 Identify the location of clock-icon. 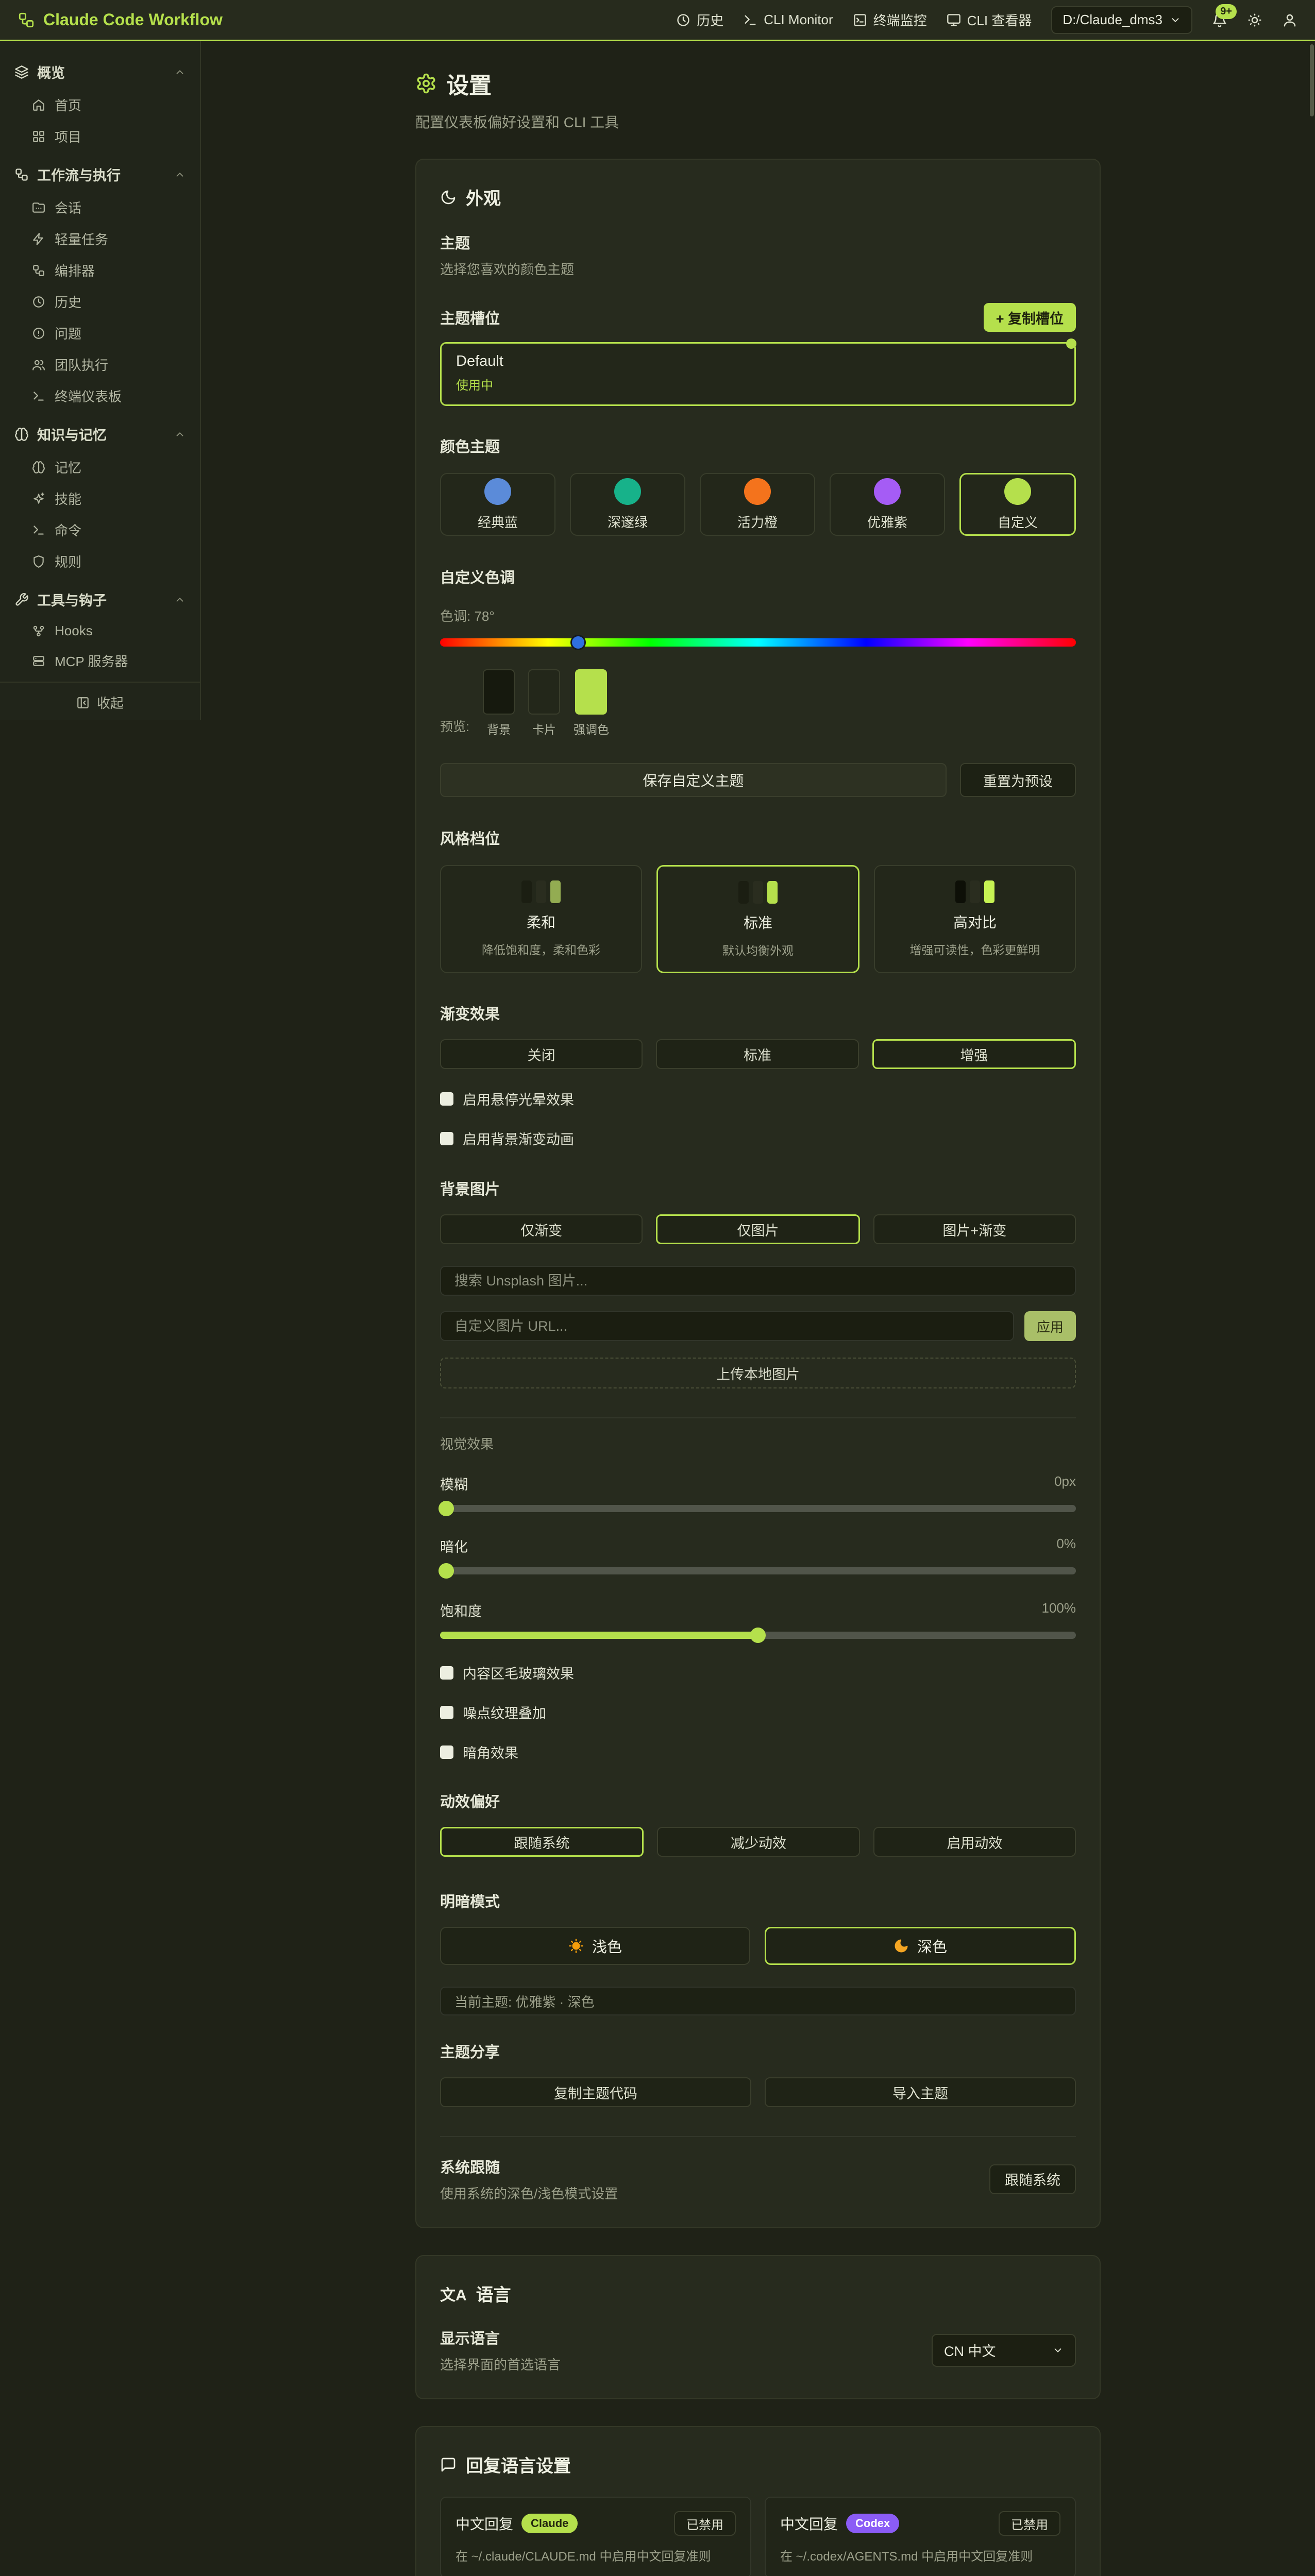
(683, 20).